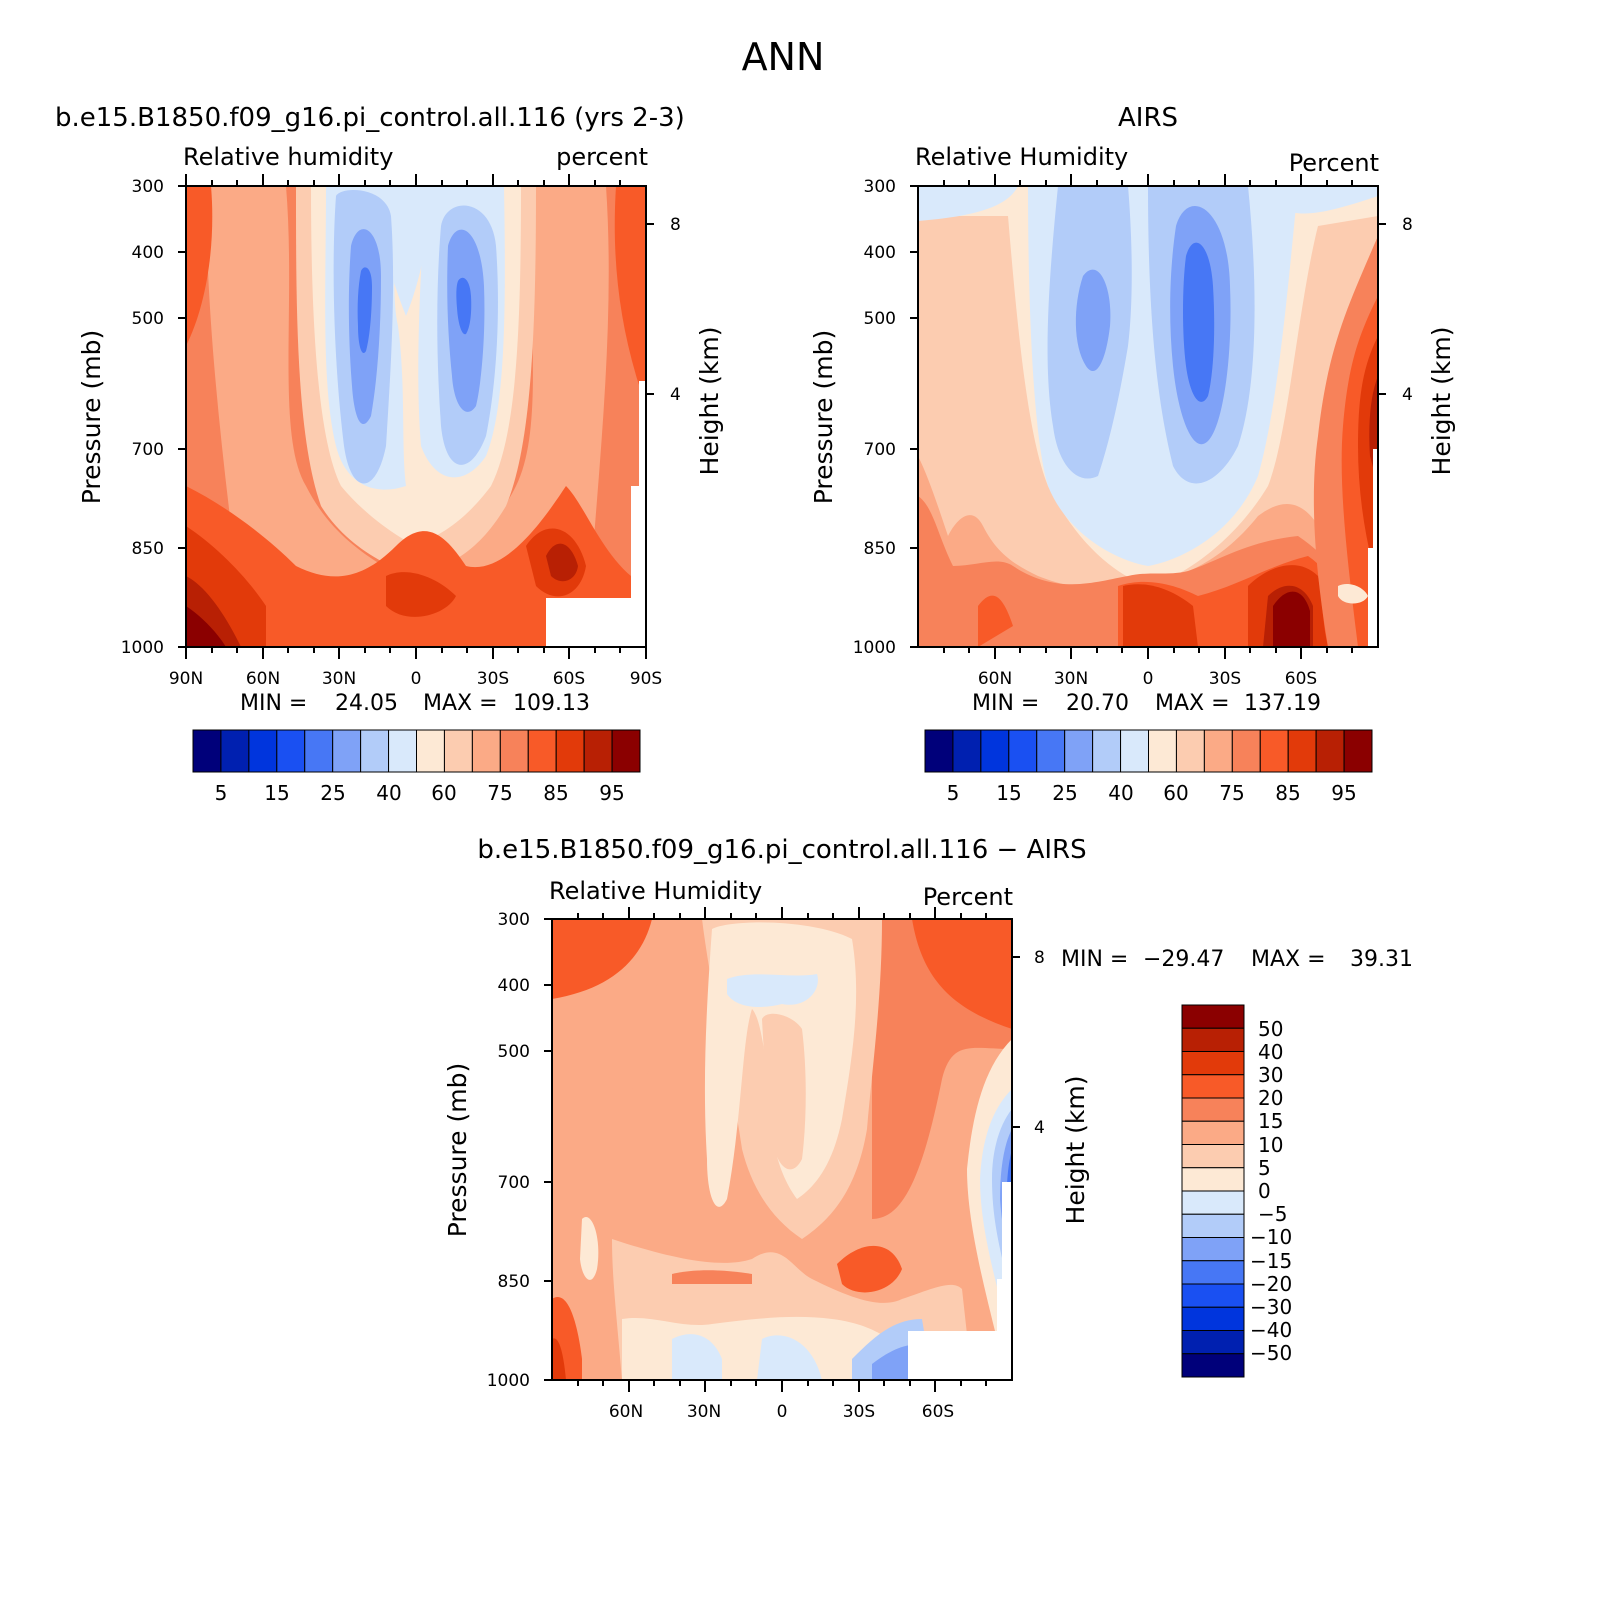 This screenshot has height=1622, width=1619. What do you see at coordinates (273, 703) in the screenshot?
I see `panel-model-min-label: MIN =` at bounding box center [273, 703].